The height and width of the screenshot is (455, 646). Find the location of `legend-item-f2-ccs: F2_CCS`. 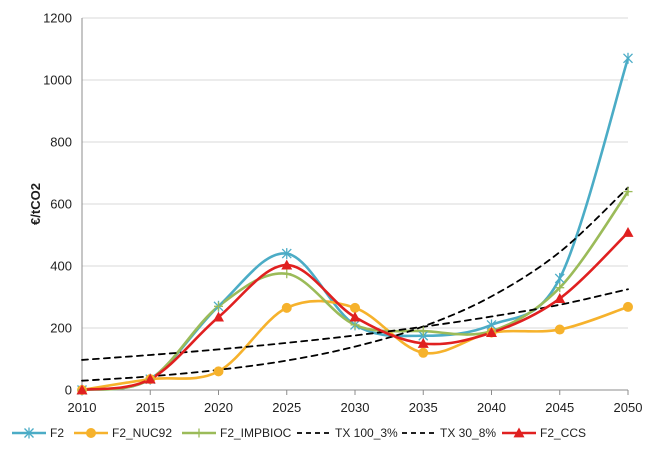

legend-item-f2-ccs: F2_CCS is located at coordinates (544, 433).